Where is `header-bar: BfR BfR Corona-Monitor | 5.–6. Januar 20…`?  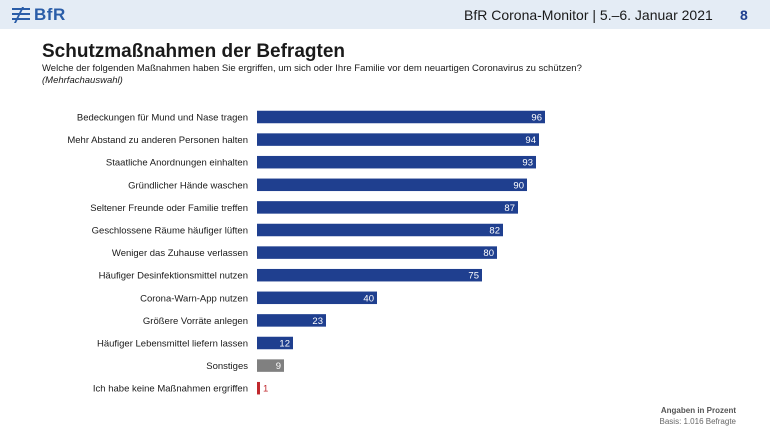
header-bar: BfR BfR Corona-Monitor | 5.–6. Januar 20… is located at coordinates (385, 14).